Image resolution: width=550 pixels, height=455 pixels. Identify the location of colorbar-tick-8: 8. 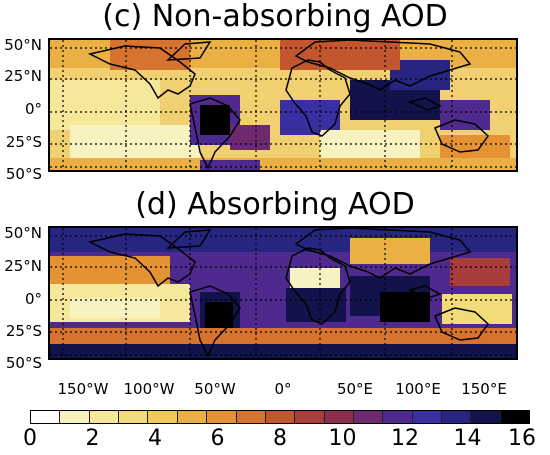
(280, 438).